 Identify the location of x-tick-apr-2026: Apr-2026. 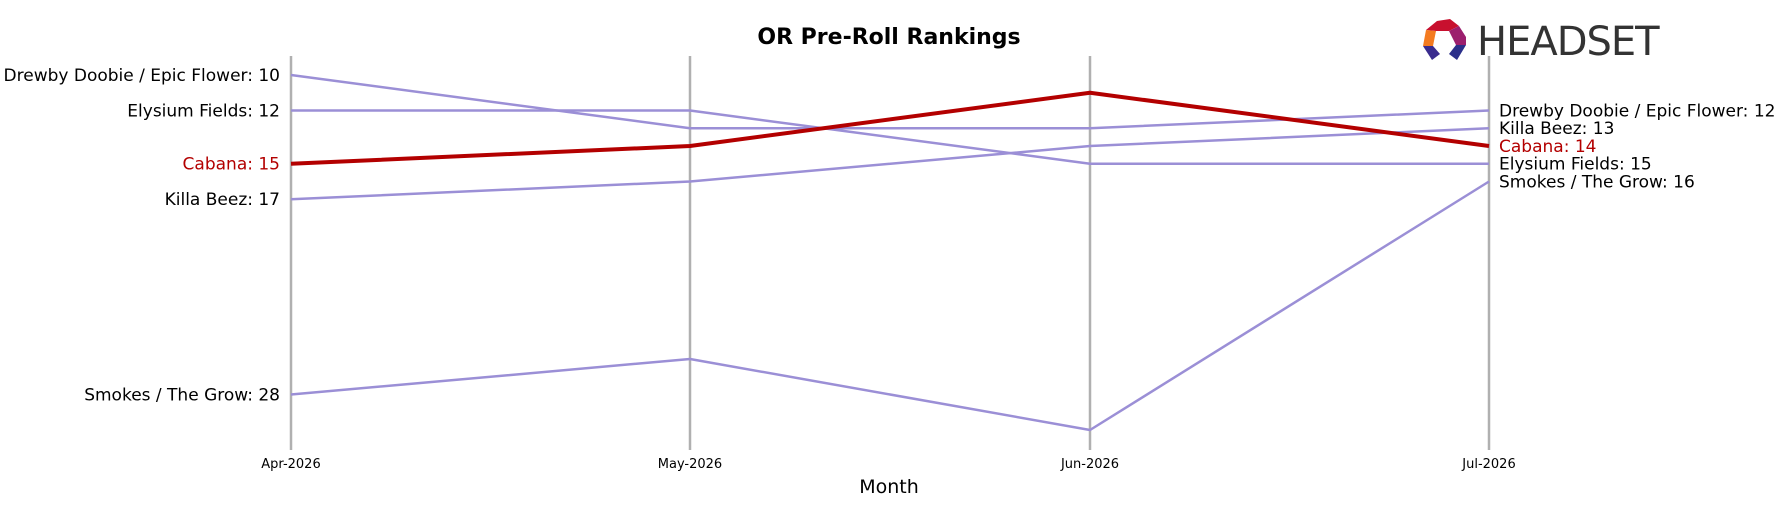
(290, 464).